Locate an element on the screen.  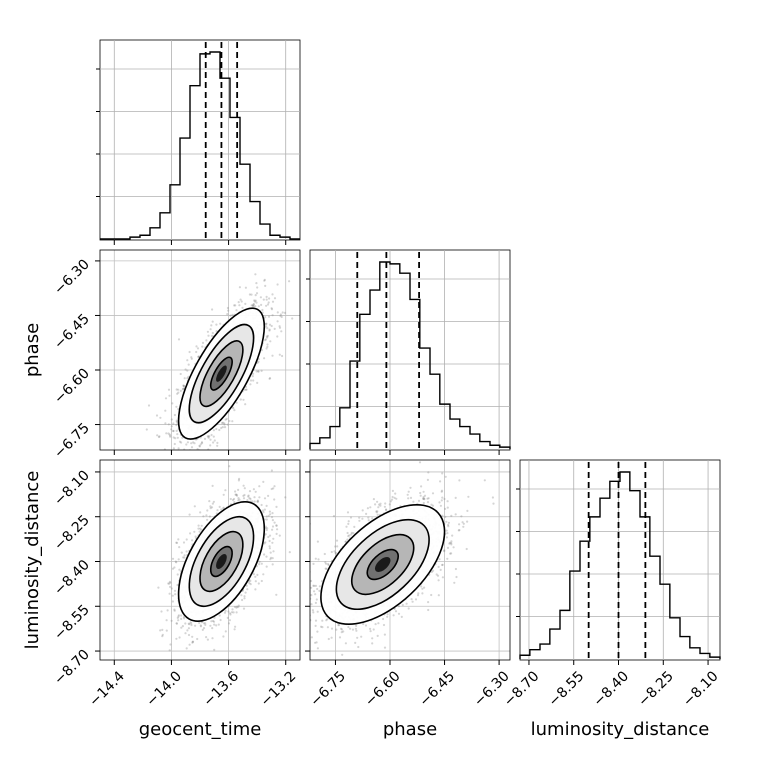
density-panel-phase-luminosity_distance is located at coordinates (408, 562).